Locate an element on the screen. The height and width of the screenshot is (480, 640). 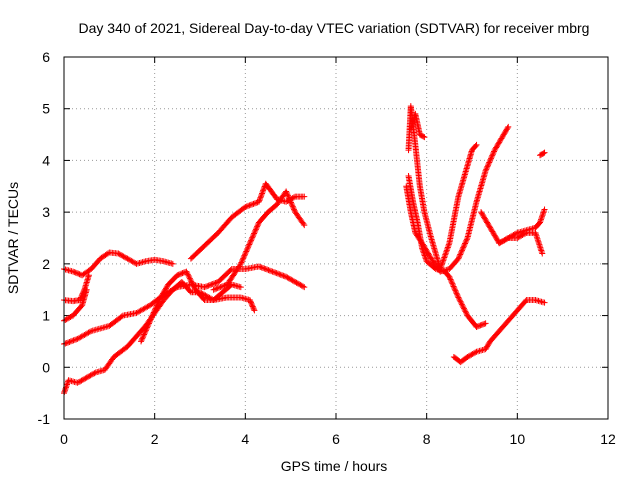
x-tick-label: 4 is located at coordinates (245, 439).